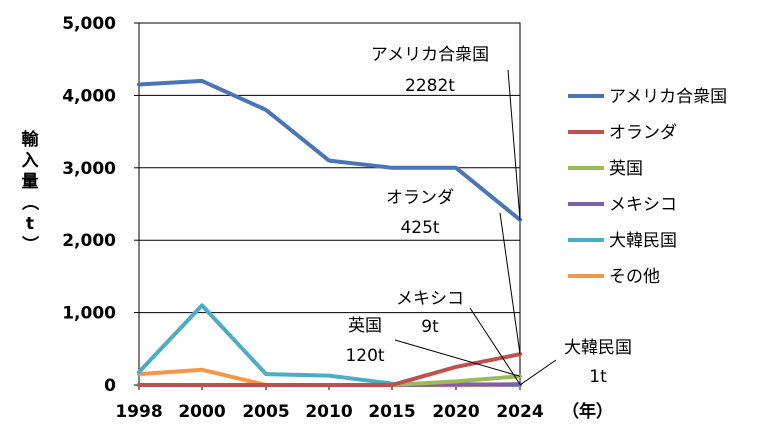 The height and width of the screenshot is (437, 778). I want to click on x-tick-label: 2024, so click(519, 412).